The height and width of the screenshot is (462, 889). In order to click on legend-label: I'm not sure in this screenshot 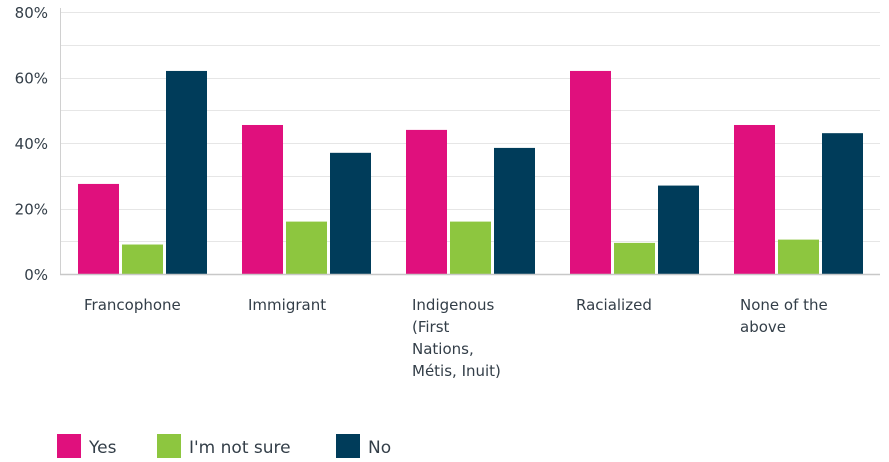, I will do `click(240, 448)`.